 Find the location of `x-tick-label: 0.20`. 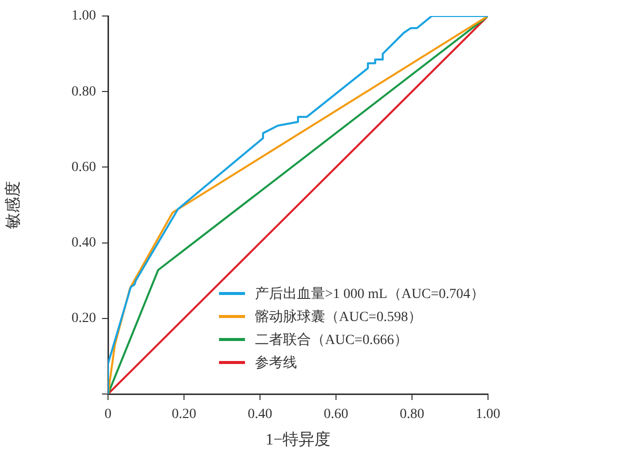

x-tick-label: 0.20 is located at coordinates (184, 414).